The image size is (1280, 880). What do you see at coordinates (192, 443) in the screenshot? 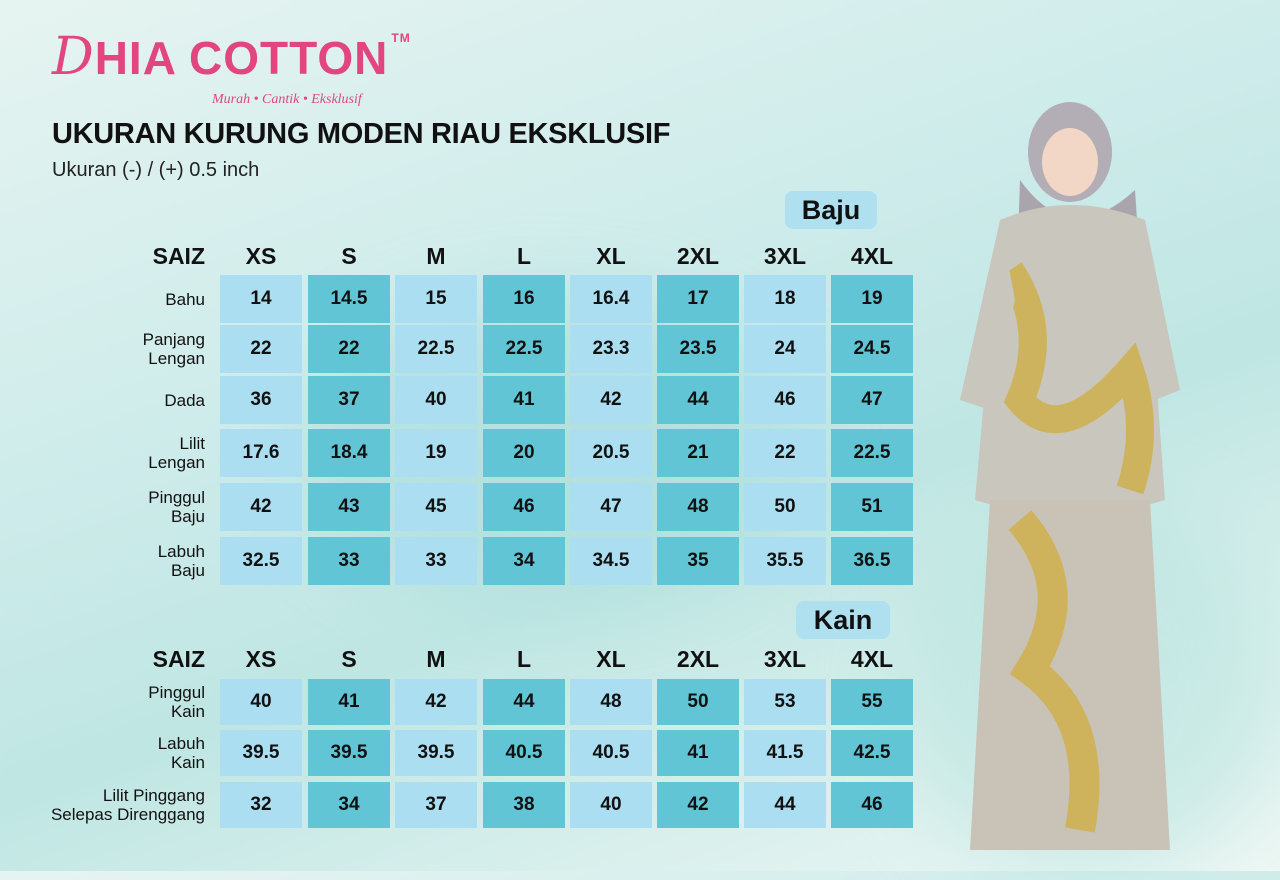
I see `row-label-line: Lilit` at bounding box center [192, 443].